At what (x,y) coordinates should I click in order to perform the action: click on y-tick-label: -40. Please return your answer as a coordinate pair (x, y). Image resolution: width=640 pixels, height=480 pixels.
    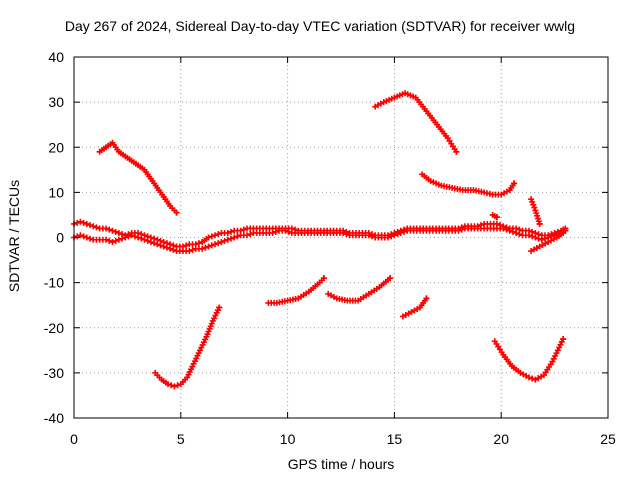
    Looking at the image, I should click on (54, 418).